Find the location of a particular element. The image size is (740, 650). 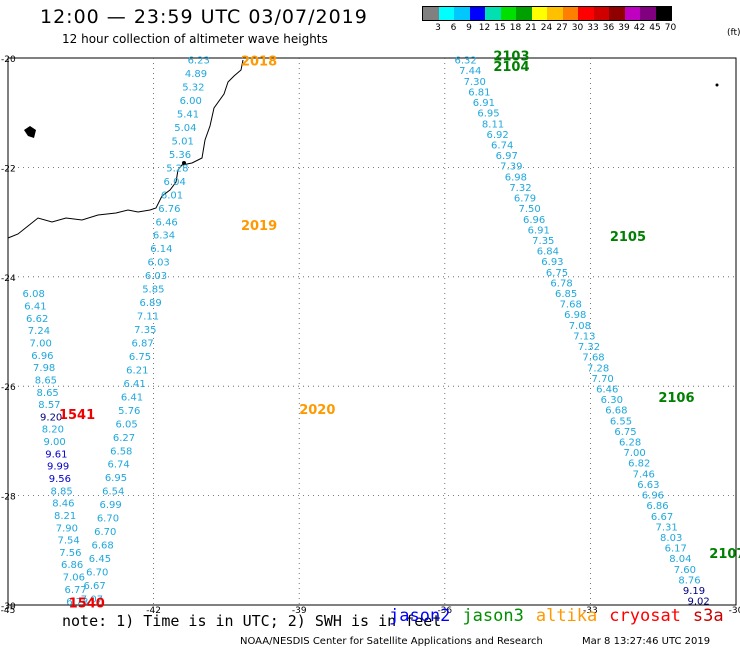

swh-value: 6.04 is located at coordinates (175, 182).